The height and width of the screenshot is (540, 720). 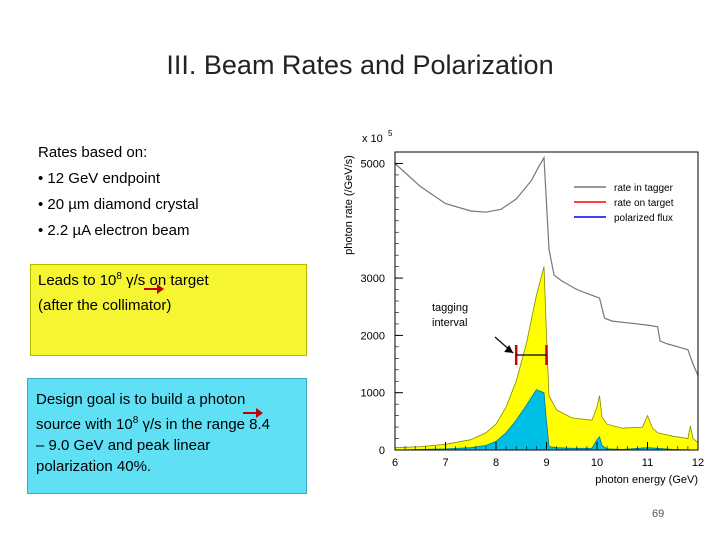 I want to click on x-axis-label: photon energy (GeV), so click(x=646, y=480).